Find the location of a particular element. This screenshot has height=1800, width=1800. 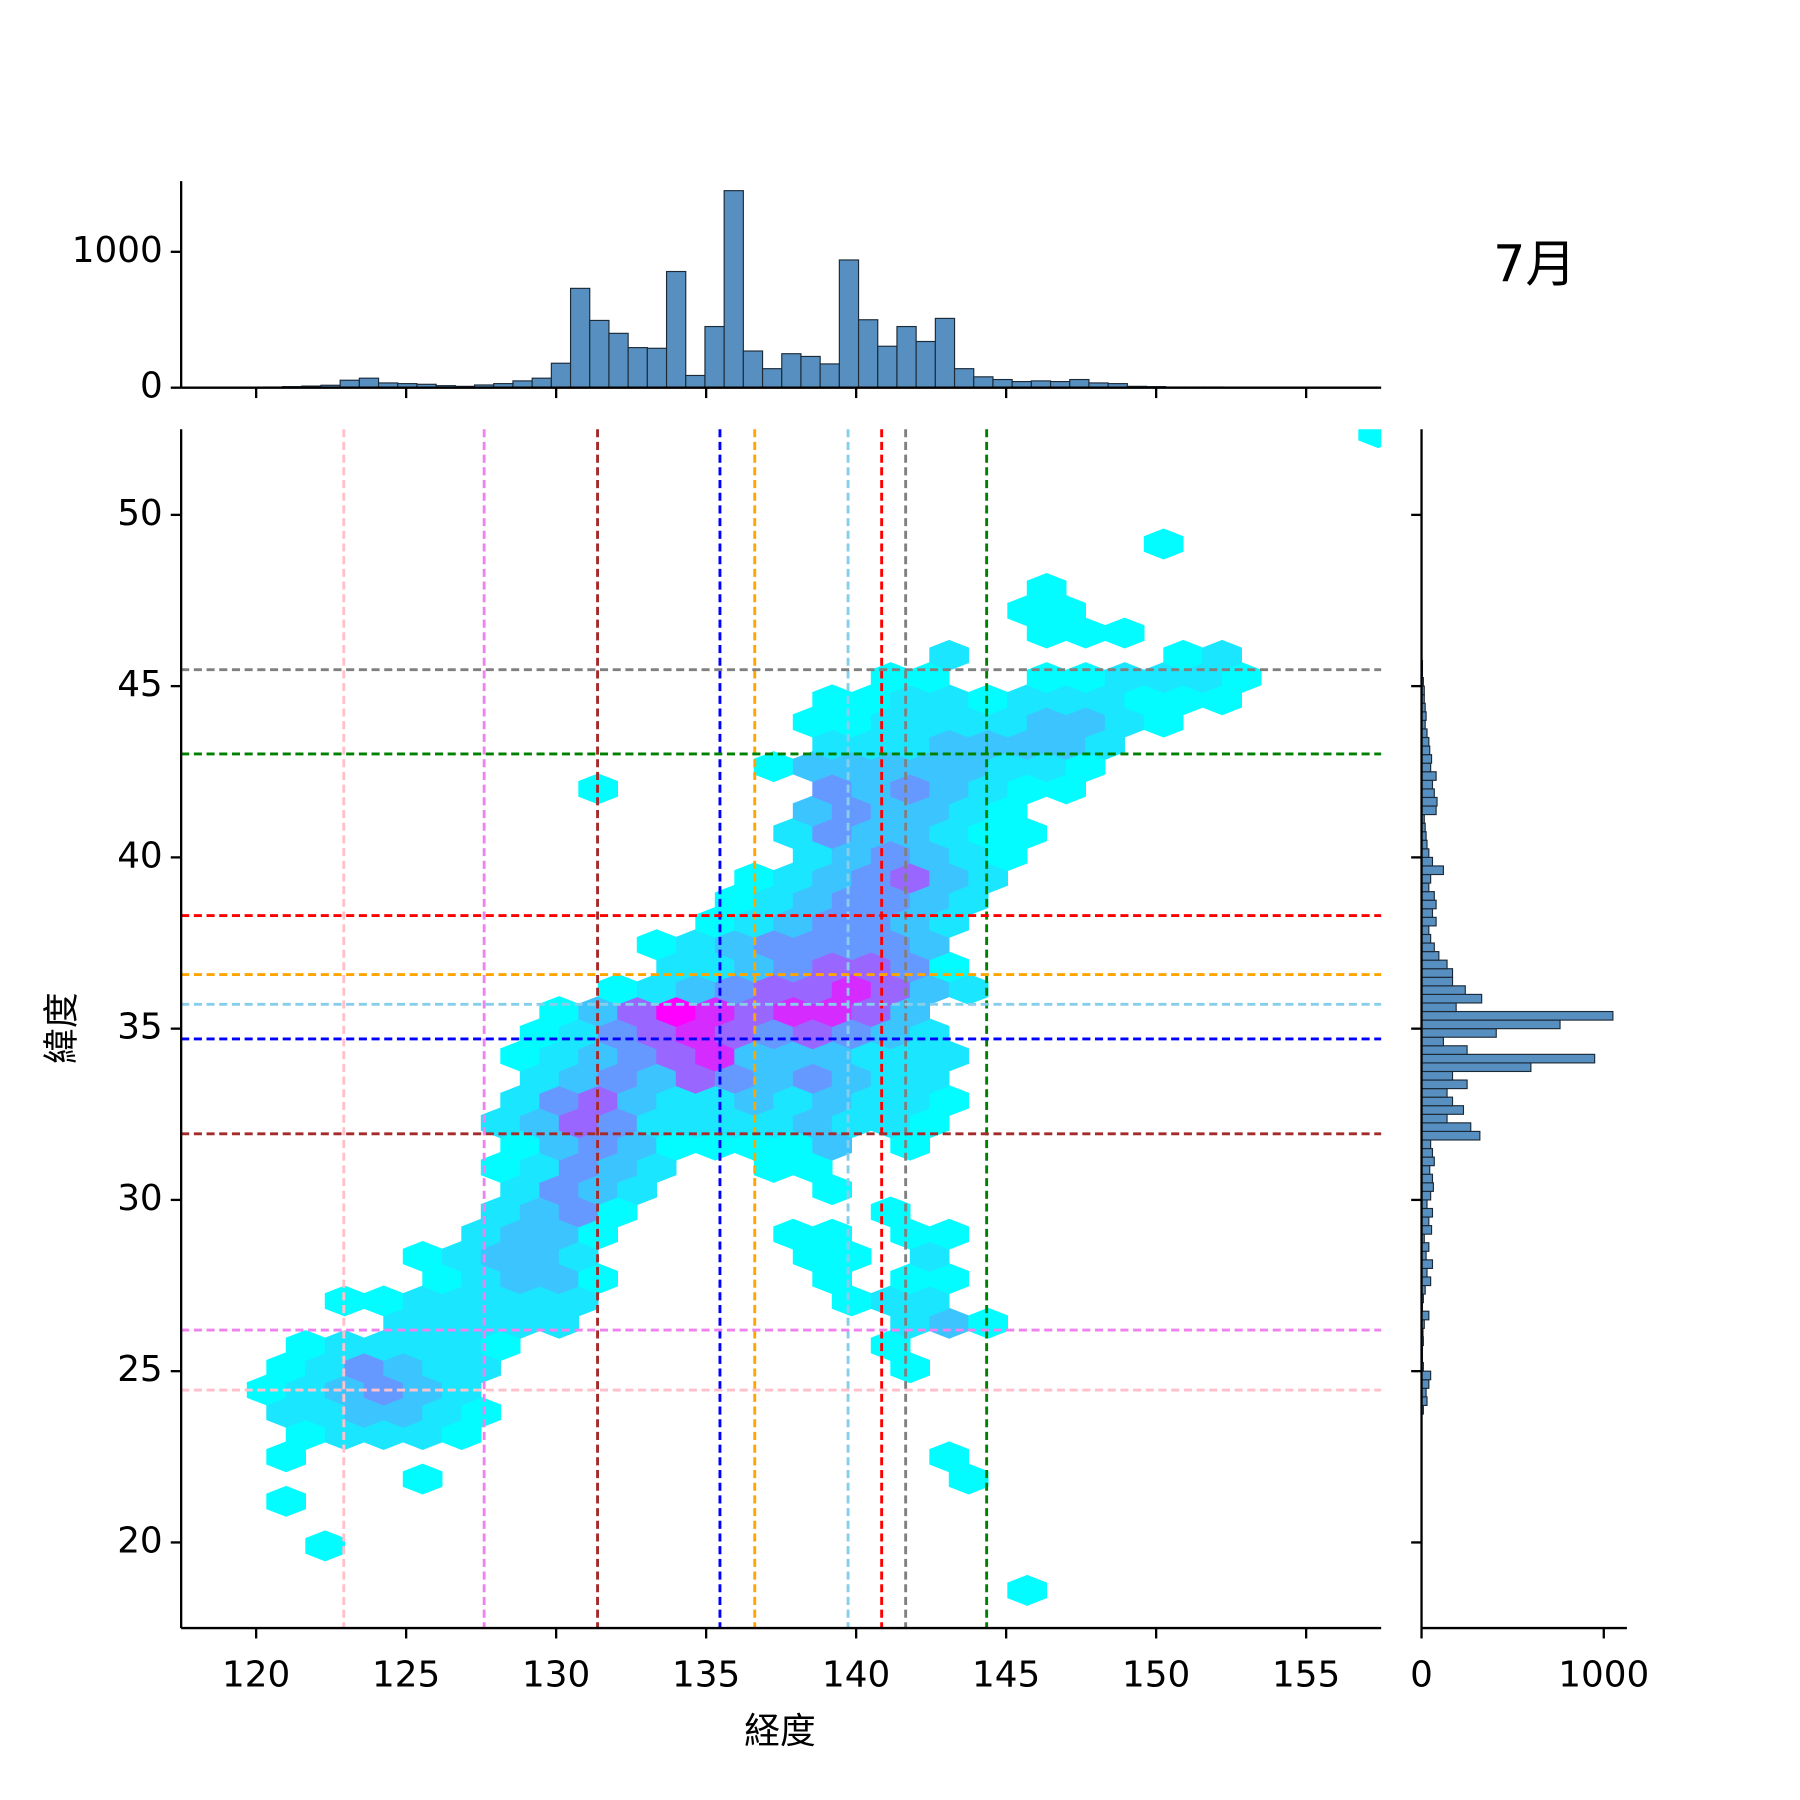

y-tick-label: 30 is located at coordinates (140, 1198).